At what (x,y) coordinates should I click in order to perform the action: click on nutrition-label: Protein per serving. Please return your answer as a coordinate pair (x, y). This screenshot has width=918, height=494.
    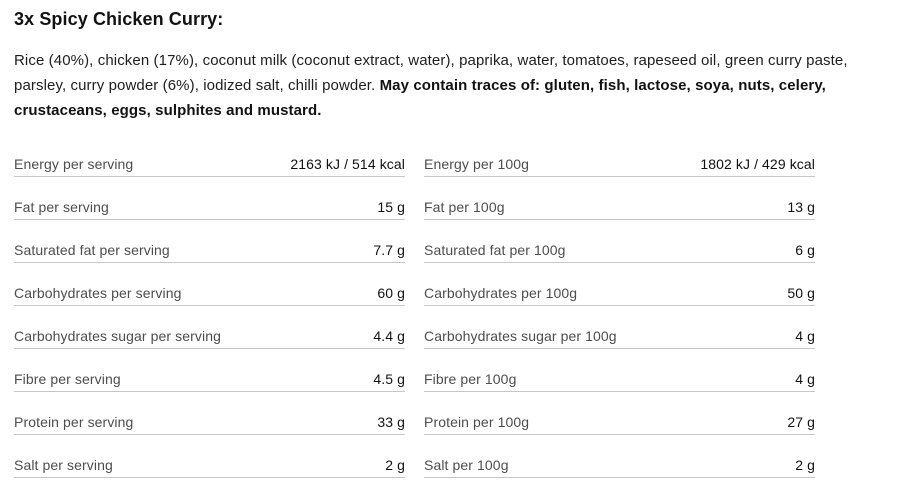
    Looking at the image, I should click on (74, 422).